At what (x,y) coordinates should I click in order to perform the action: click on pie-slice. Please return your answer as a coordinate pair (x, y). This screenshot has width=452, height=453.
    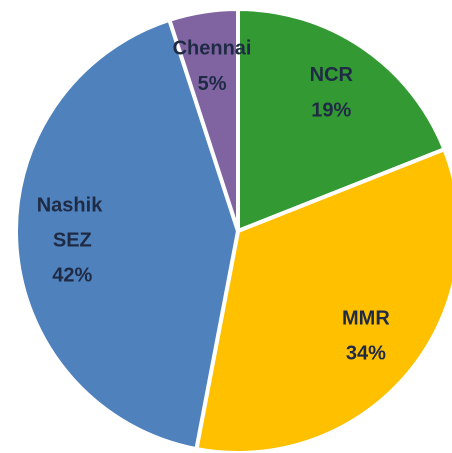
    Looking at the image, I should click on (203, 119).